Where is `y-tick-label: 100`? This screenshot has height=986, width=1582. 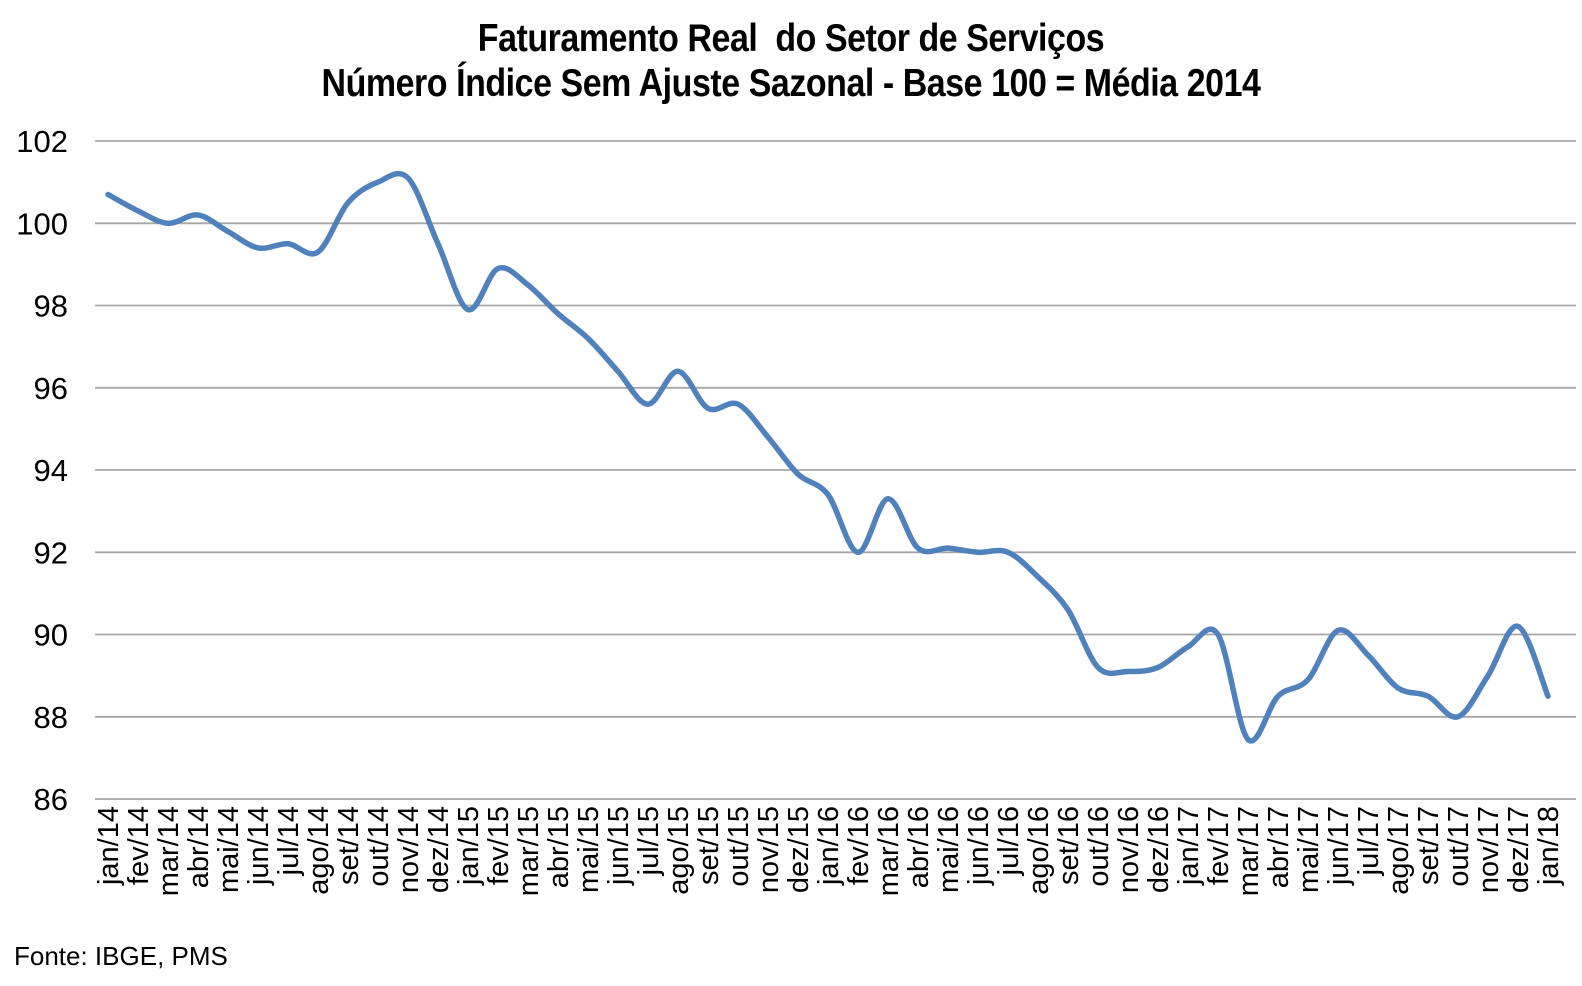 y-tick-label: 100 is located at coordinates (42, 223).